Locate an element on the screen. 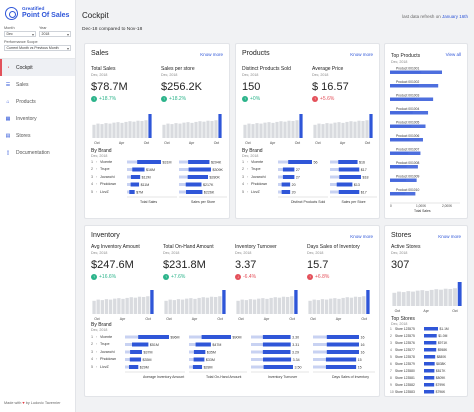  top-products-view-all-link: View all is located at coordinates (453, 54).